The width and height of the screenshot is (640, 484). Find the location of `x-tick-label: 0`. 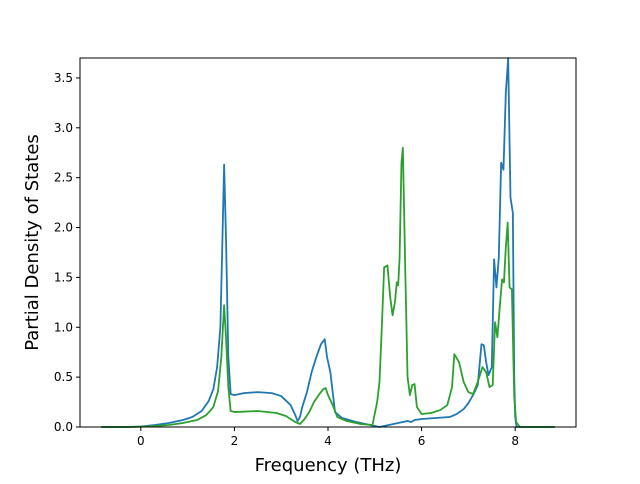

x-tick-label: 0 is located at coordinates (141, 441).